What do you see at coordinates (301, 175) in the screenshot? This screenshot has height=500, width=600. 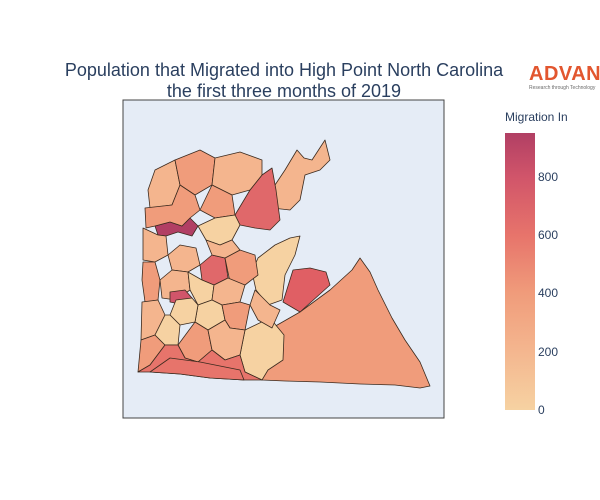 I see `region-northeast-strip` at bounding box center [301, 175].